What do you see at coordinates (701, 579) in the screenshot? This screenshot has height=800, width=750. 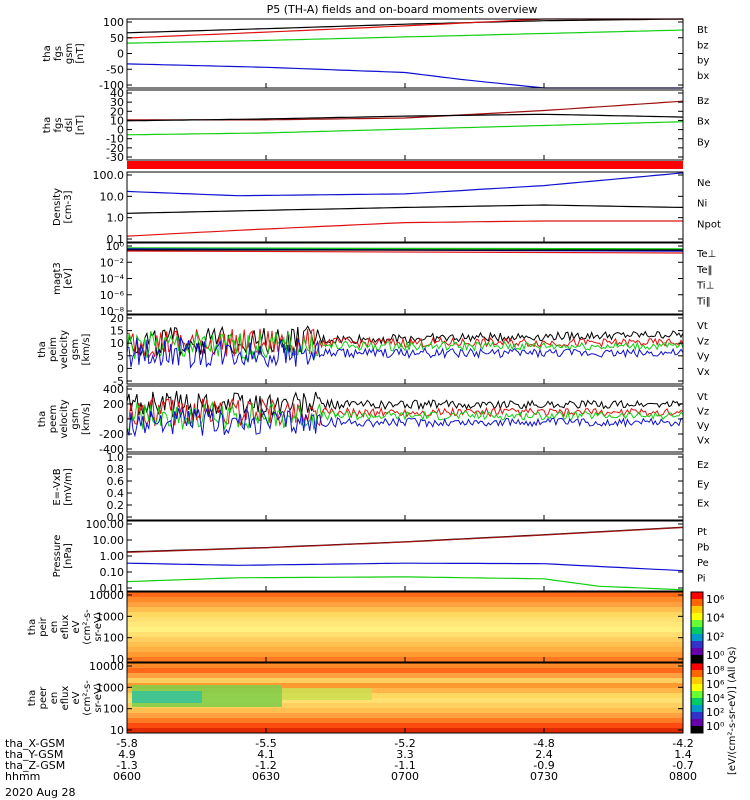 I see `legend-Pi: Pi` at bounding box center [701, 579].